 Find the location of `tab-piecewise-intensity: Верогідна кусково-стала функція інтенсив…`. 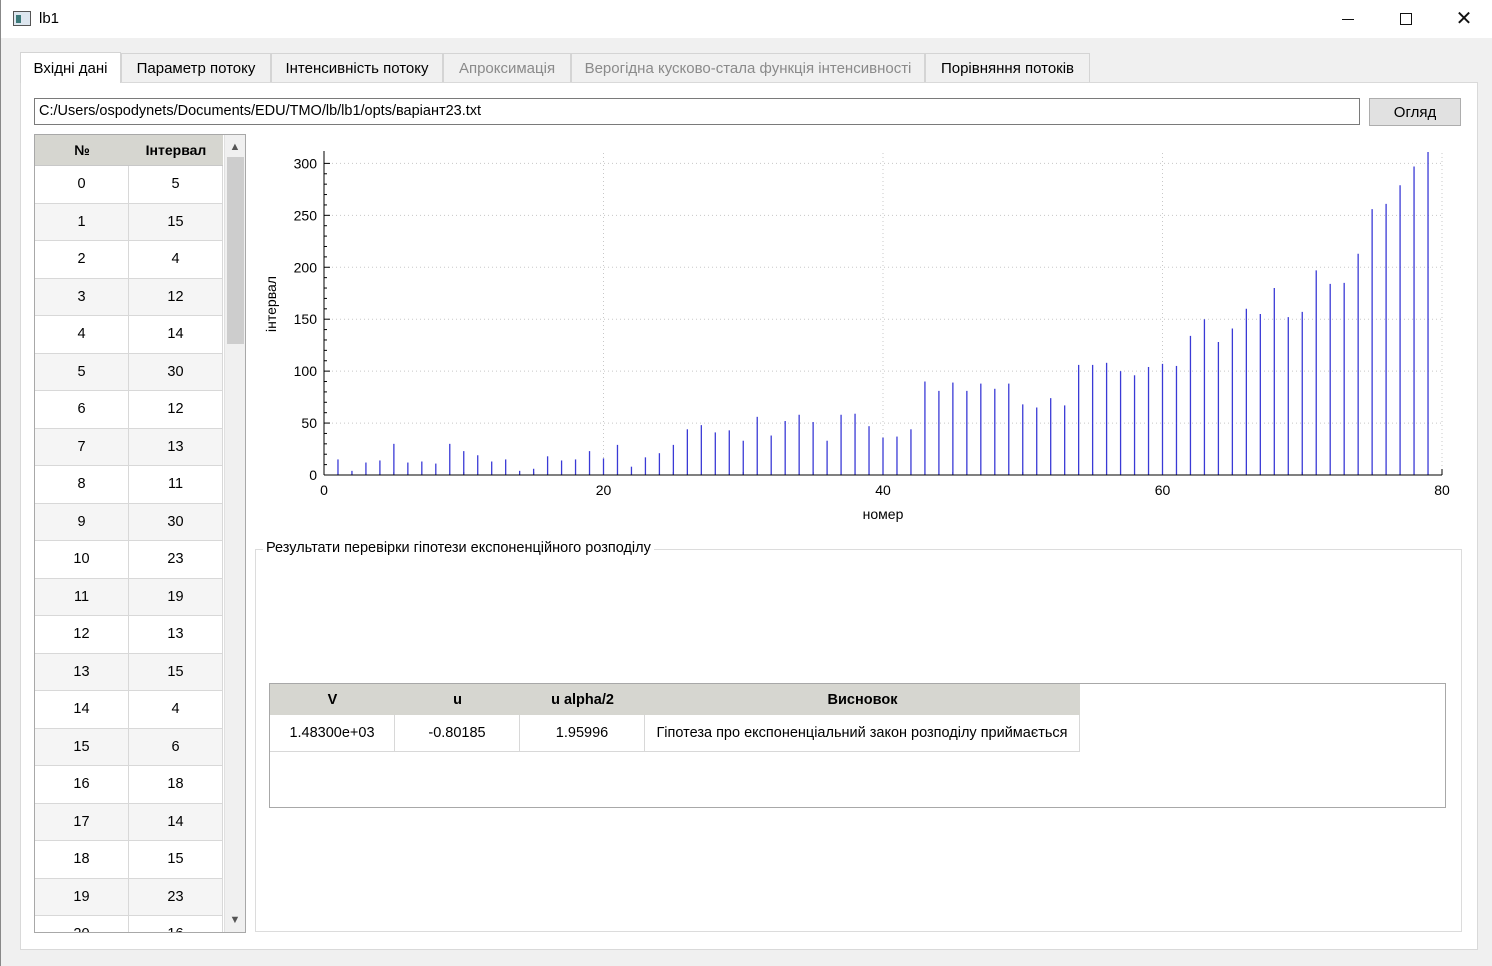

tab-piecewise-intensity: Верогідна кусково-стала функція інтенсив… is located at coordinates (748, 68).